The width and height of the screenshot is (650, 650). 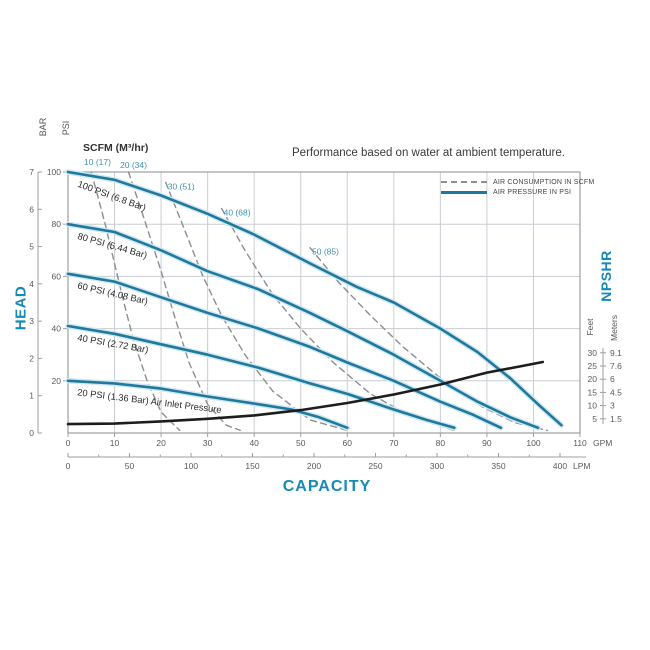 I want to click on lpm-tick-label: 0, so click(x=68, y=466).